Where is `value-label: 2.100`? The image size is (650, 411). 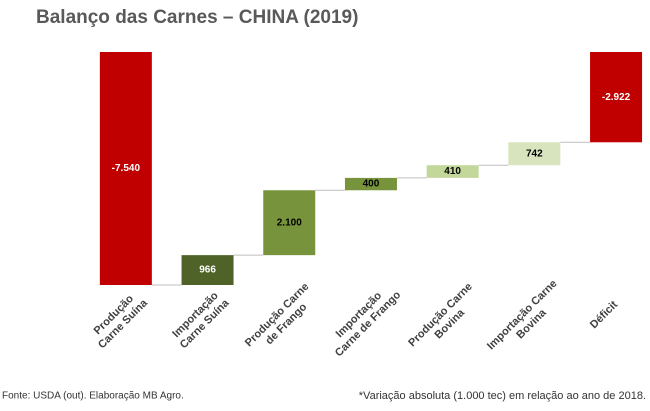 value-label: 2.100 is located at coordinates (289, 222).